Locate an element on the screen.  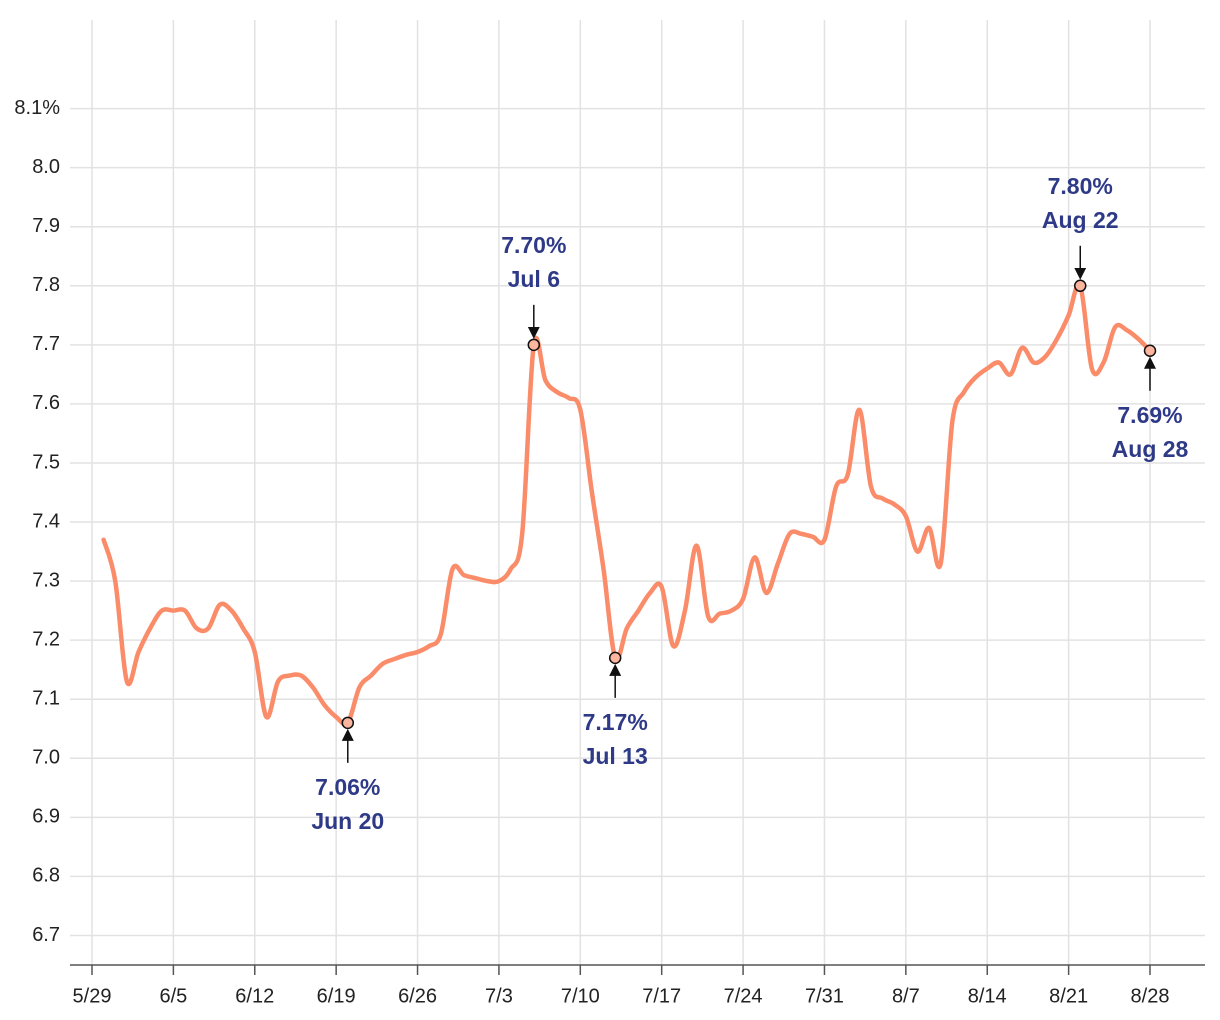
x-tick-label: 8/14 is located at coordinates (987, 996).